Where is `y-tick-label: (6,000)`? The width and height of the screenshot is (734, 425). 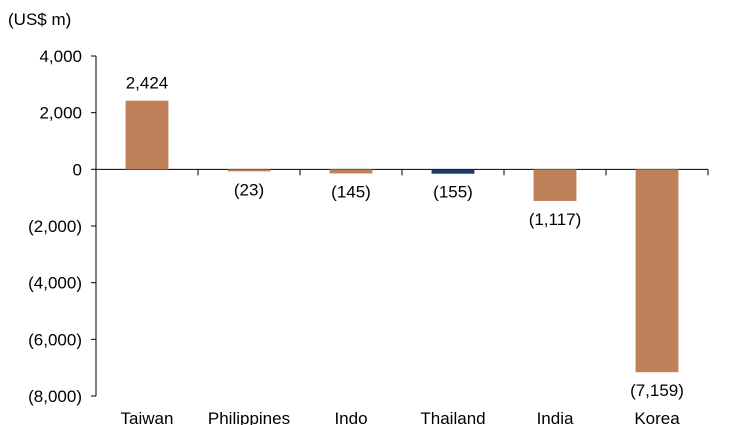 y-tick-label: (6,000) is located at coordinates (55, 339).